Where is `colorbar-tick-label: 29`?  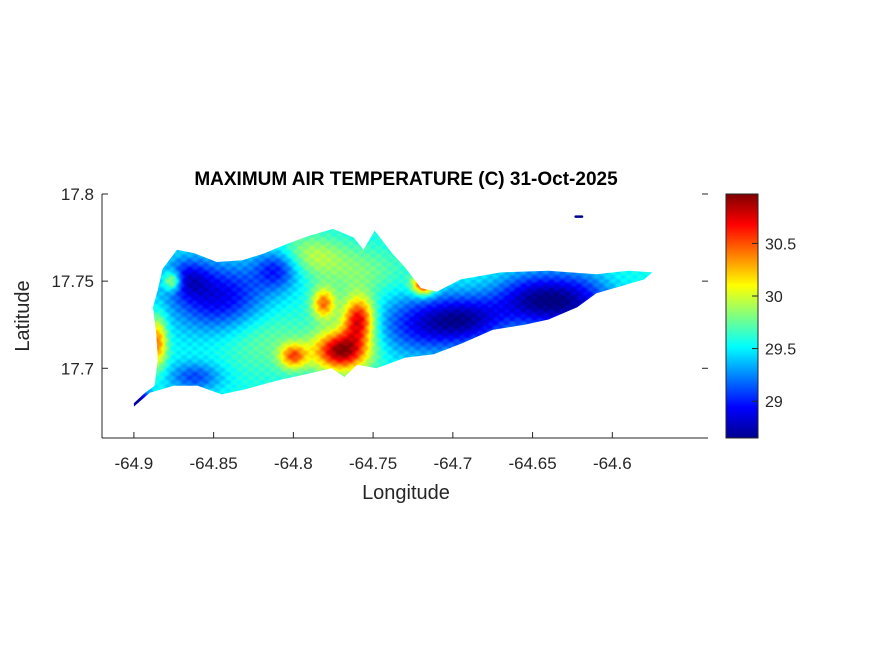
colorbar-tick-label: 29 is located at coordinates (774, 402).